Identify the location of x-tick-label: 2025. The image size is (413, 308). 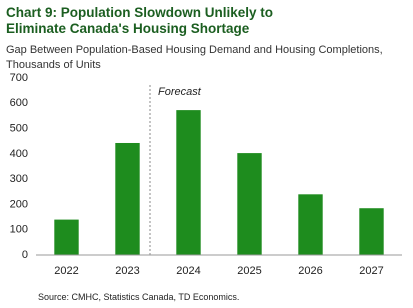
(249, 271).